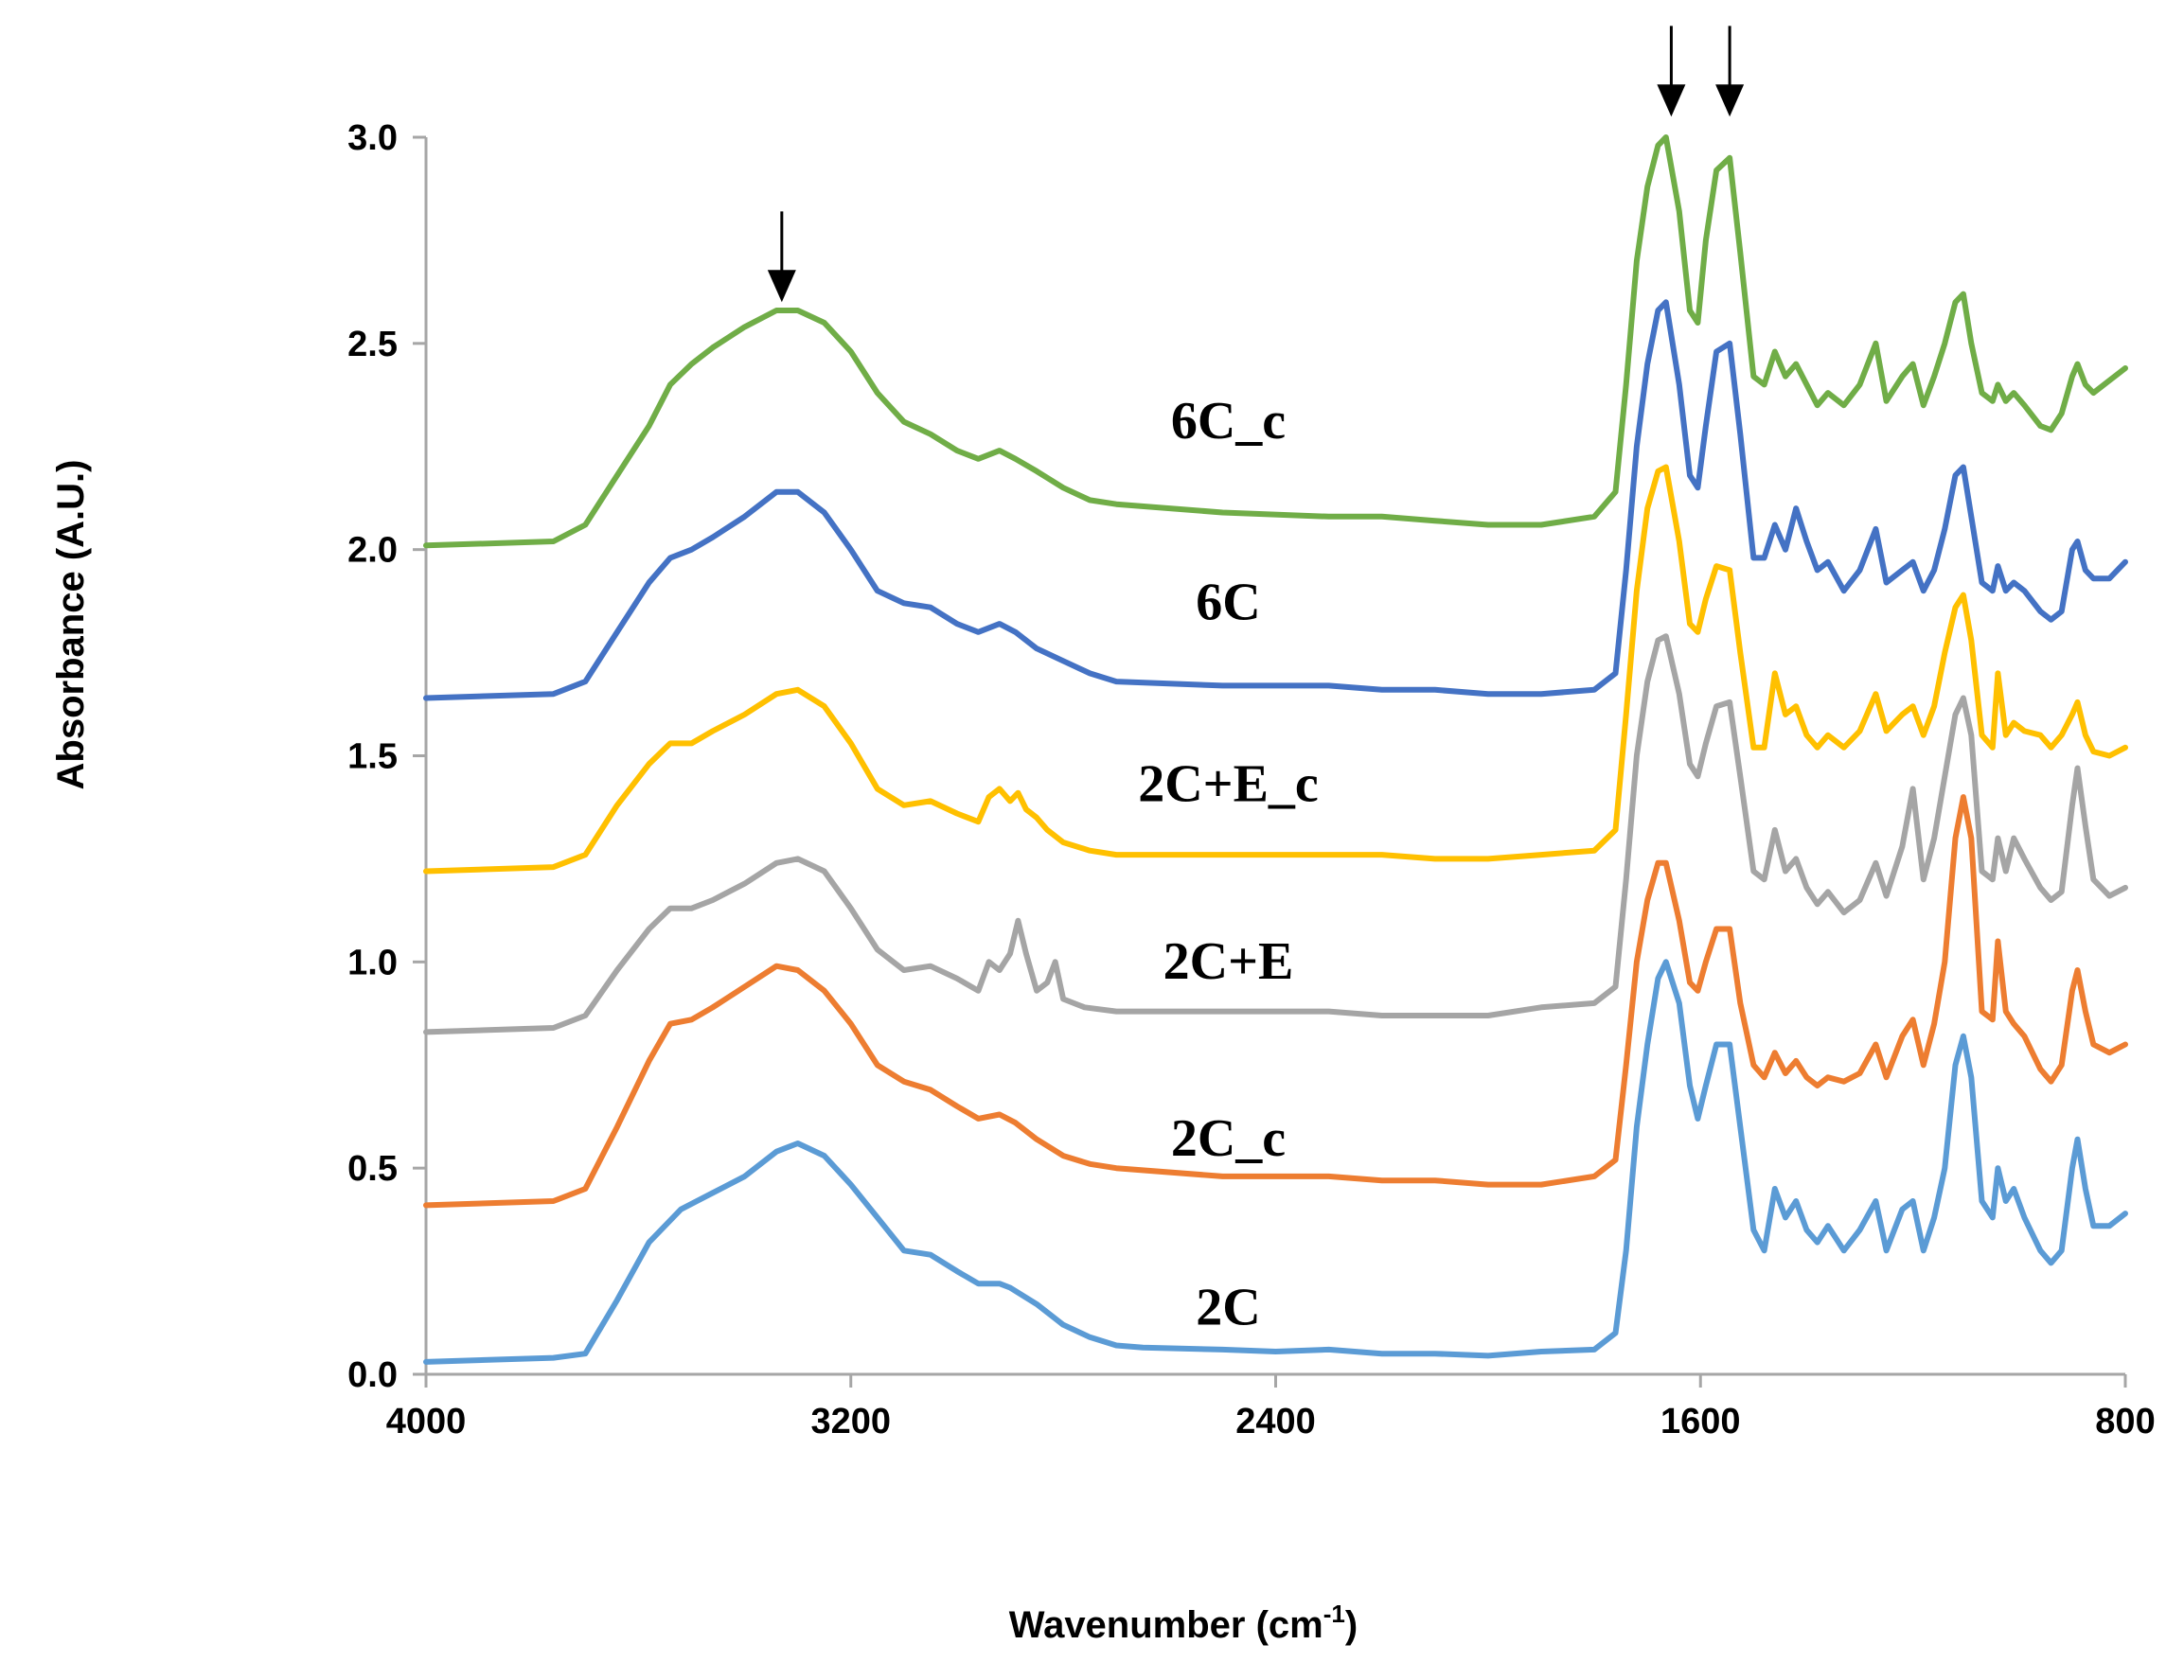  I want to click on x-axis-title: Wavenumber (cm-1), so click(1183, 1623).